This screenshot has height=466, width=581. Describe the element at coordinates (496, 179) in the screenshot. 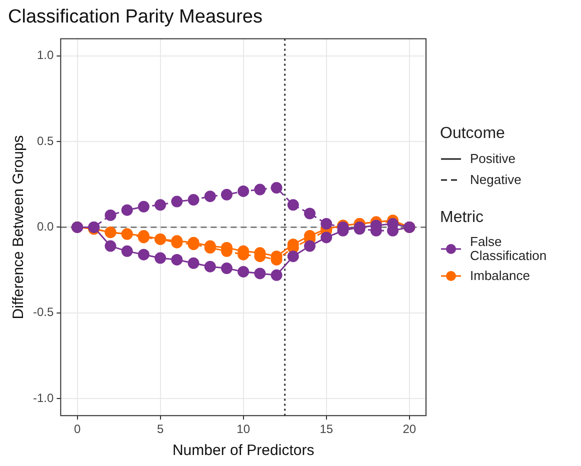

I see `text: Negative` at that location.